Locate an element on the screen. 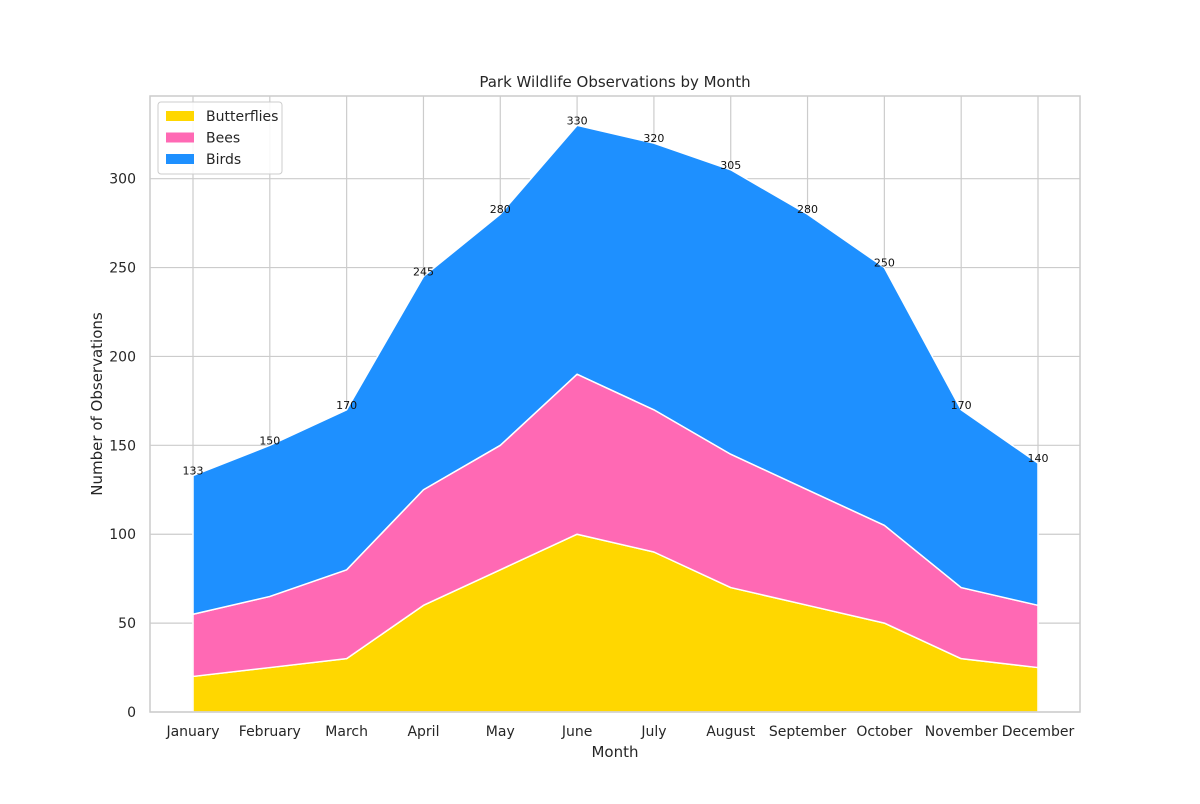  x-tick-label: November is located at coordinates (961, 732).